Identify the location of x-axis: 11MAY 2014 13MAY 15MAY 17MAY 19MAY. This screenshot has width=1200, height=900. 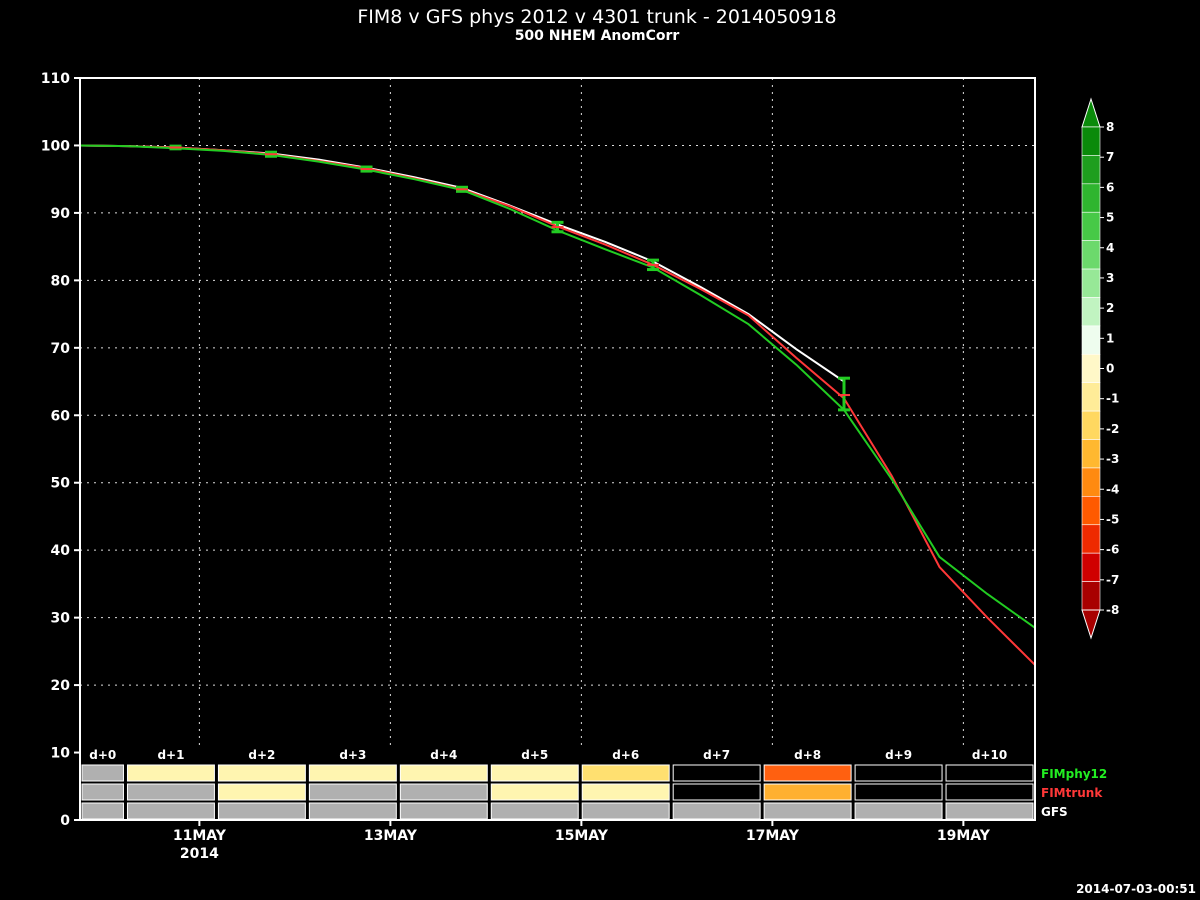
(582, 841).